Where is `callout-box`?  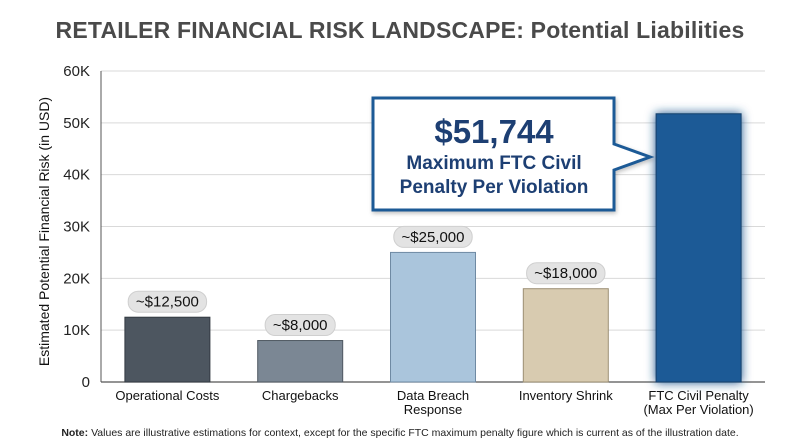
callout-box is located at coordinates (513, 154).